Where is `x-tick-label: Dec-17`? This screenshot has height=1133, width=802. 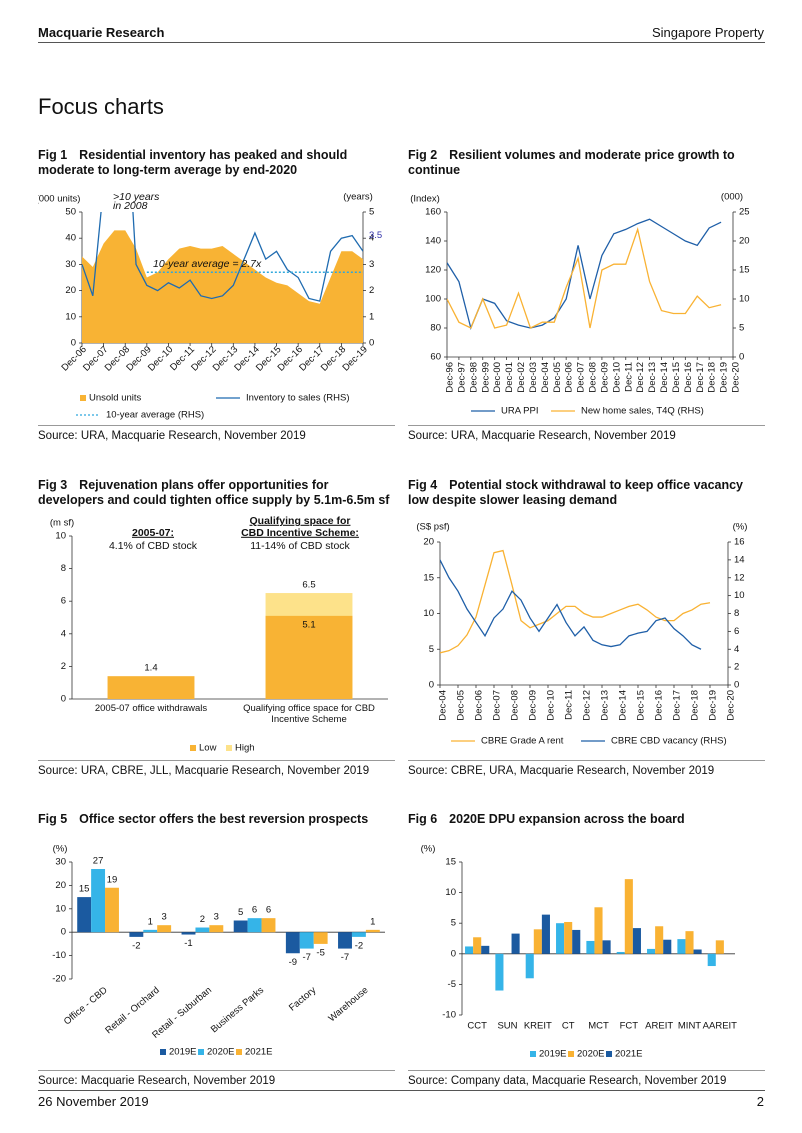 x-tick-label: Dec-17 is located at coordinates (677, 705).